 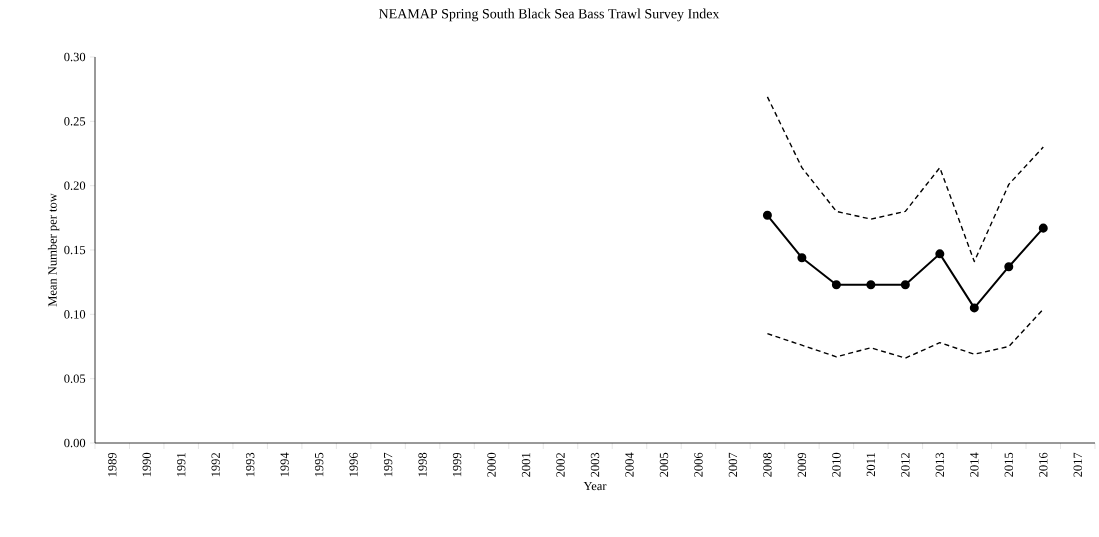 What do you see at coordinates (388, 464) in the screenshot?
I see `x-tick-label: 1997` at bounding box center [388, 464].